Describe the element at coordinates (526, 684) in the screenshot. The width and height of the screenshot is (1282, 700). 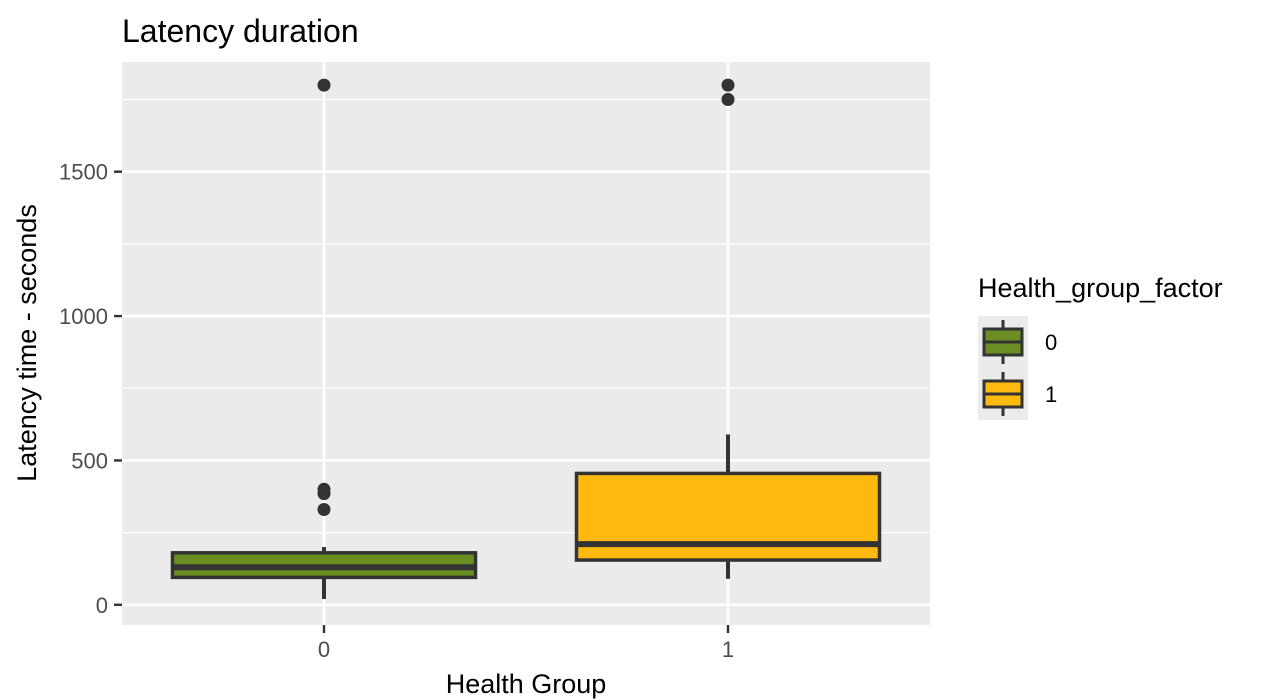
I see `x-axis-title: Health Group` at that location.